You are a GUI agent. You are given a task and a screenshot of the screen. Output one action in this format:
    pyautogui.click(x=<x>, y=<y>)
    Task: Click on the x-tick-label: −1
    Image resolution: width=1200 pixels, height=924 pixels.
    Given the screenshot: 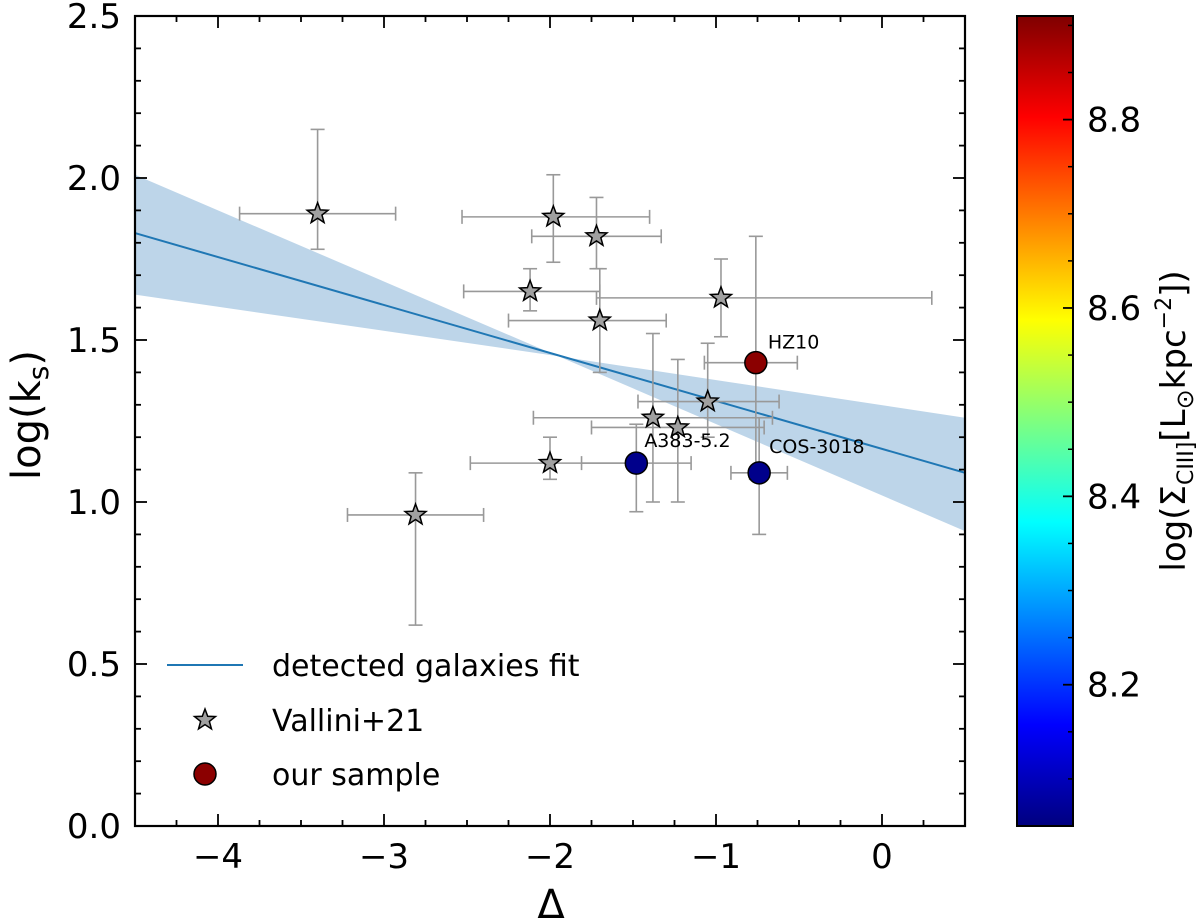 What is the action you would take?
    pyautogui.click(x=716, y=857)
    